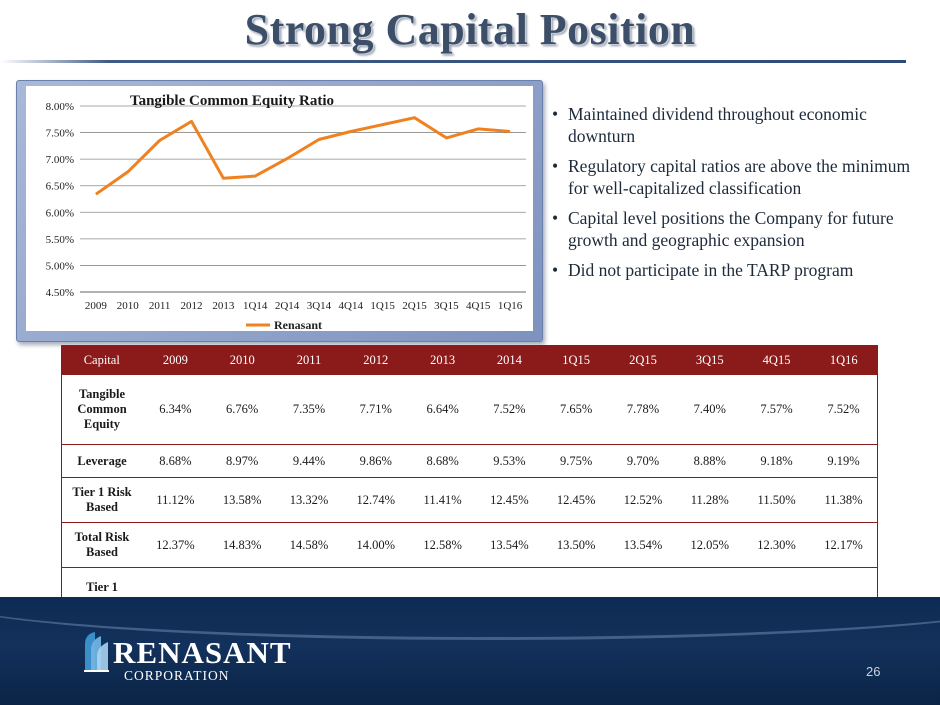  Describe the element at coordinates (60, 160) in the screenshot. I see `y-tick-label: 7.00%` at that location.